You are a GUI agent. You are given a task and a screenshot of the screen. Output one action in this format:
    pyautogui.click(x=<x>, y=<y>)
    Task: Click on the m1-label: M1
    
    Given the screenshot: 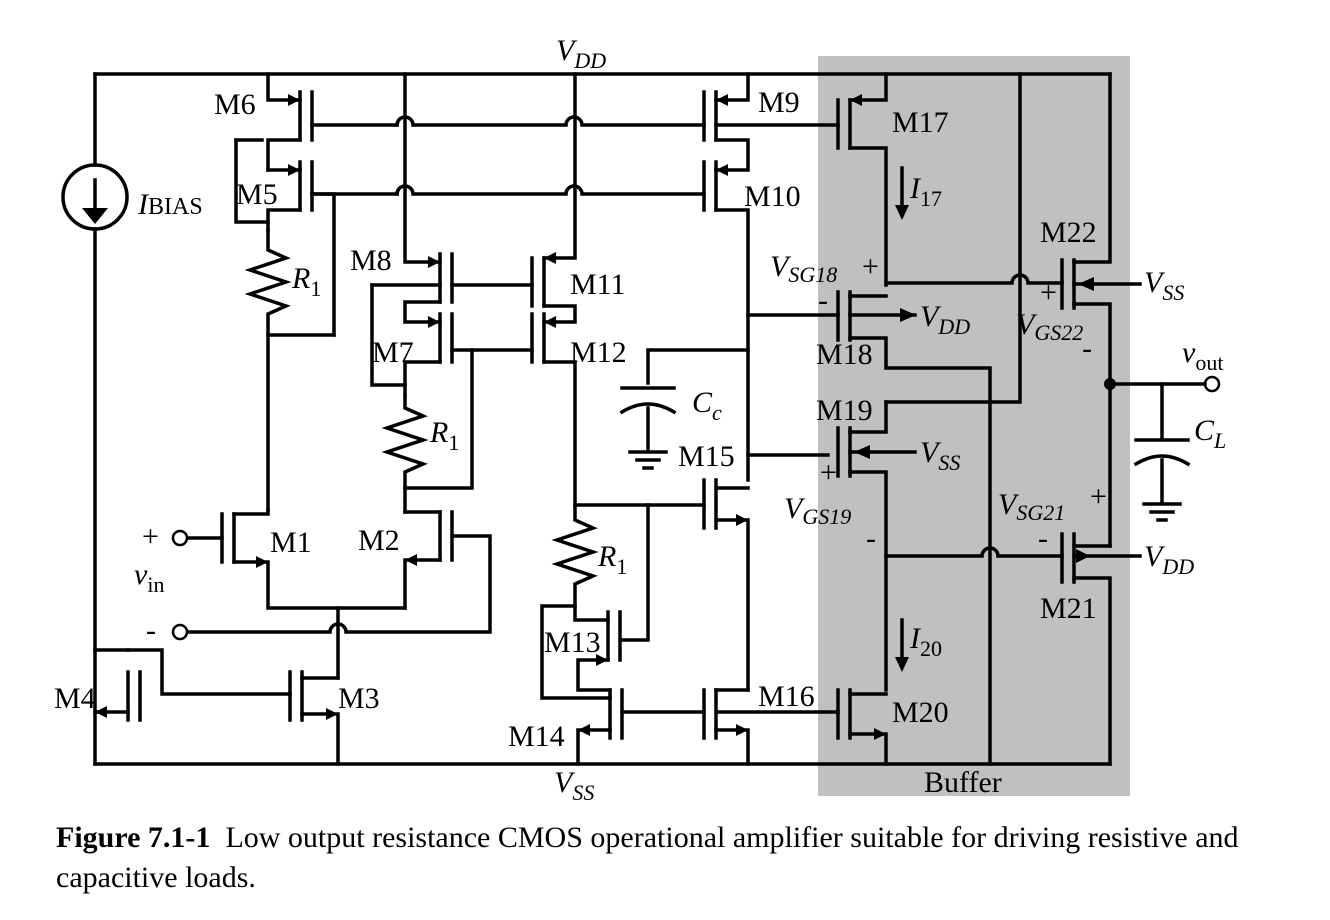 What is the action you would take?
    pyautogui.click(x=291, y=542)
    